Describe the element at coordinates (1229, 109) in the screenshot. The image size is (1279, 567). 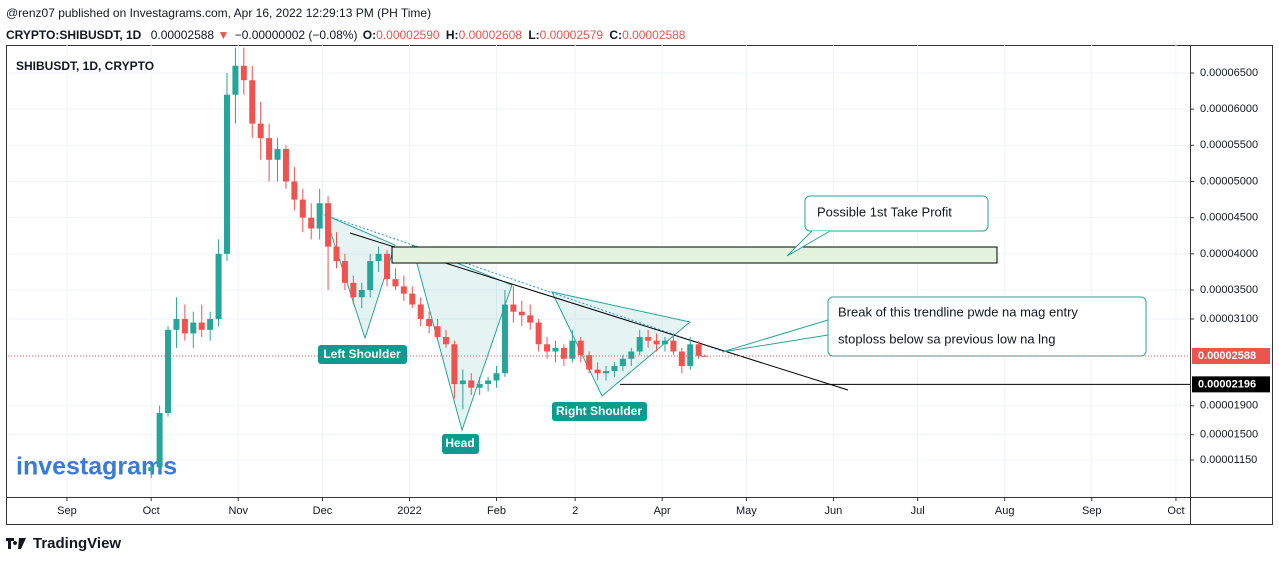
I see `y-tick-label: 0.00006000` at that location.